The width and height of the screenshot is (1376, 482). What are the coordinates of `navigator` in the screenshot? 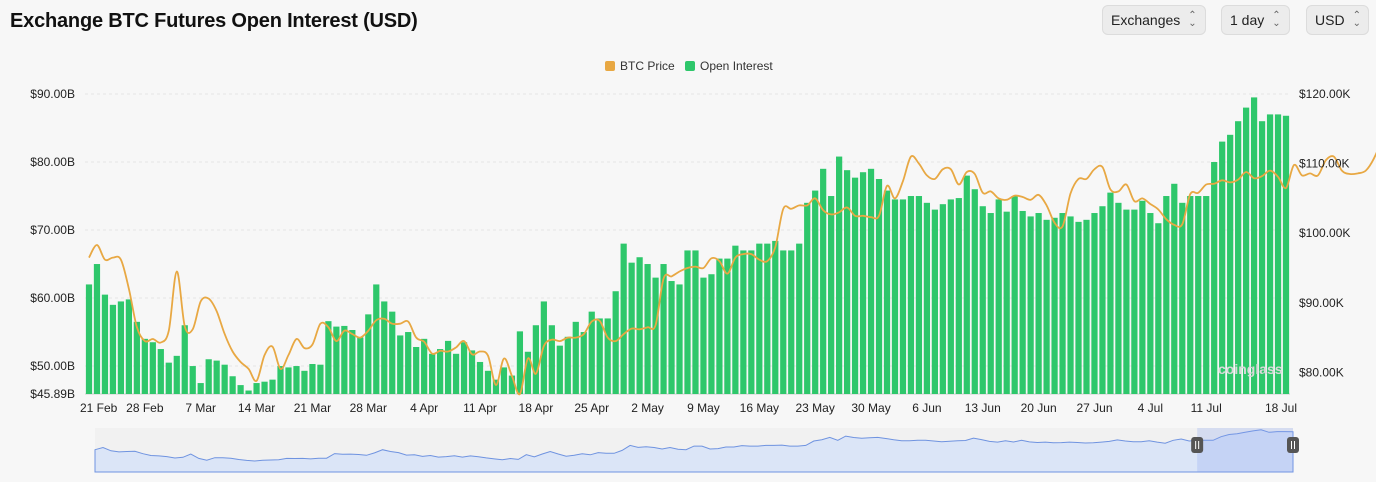 It's located at (696, 450).